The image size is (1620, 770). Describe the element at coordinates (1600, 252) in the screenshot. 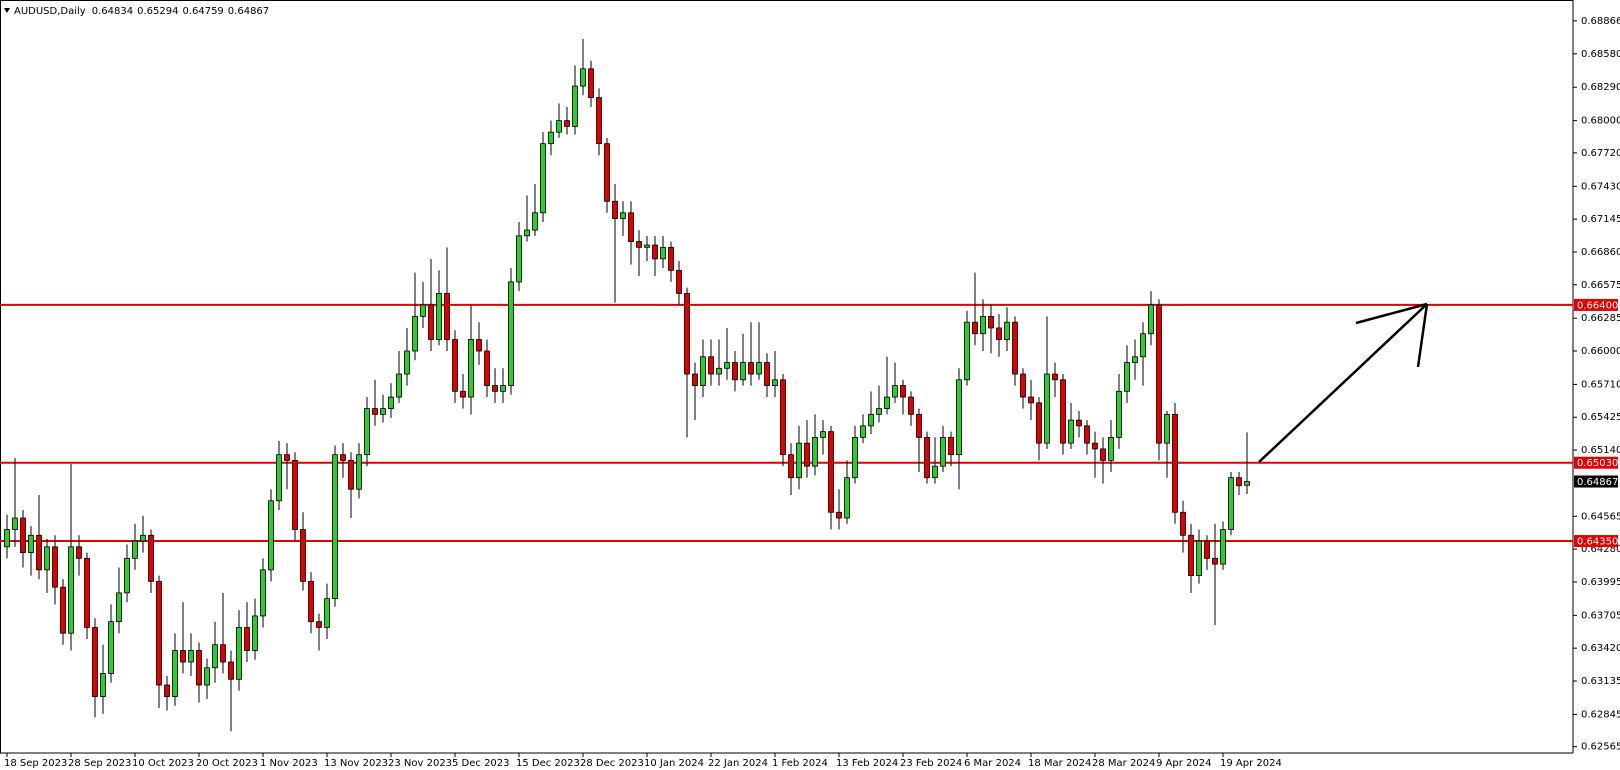

I see `y-tick-label: 0.66860` at that location.